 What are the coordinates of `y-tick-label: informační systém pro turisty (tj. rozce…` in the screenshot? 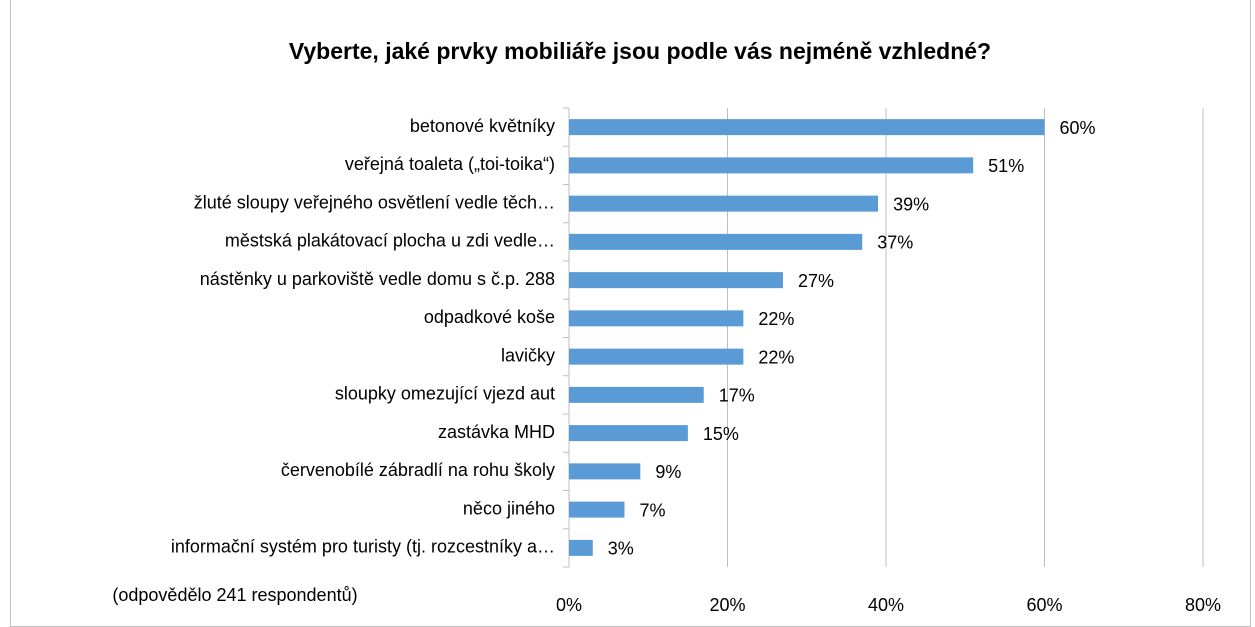 It's located at (363, 547).